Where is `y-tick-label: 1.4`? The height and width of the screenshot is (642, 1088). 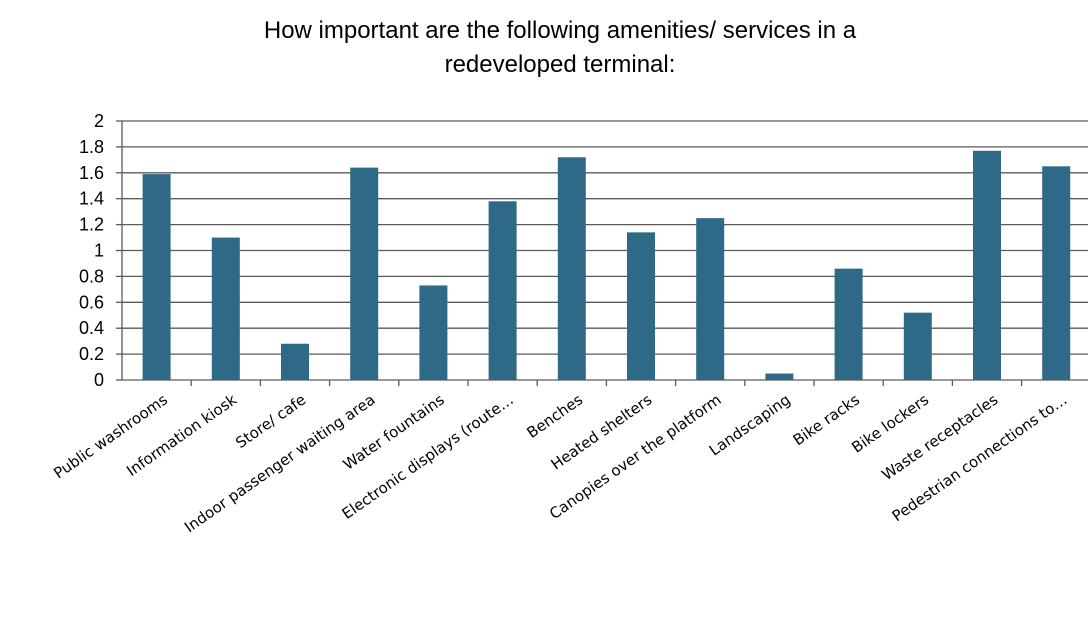 y-tick-label: 1.4 is located at coordinates (91, 199).